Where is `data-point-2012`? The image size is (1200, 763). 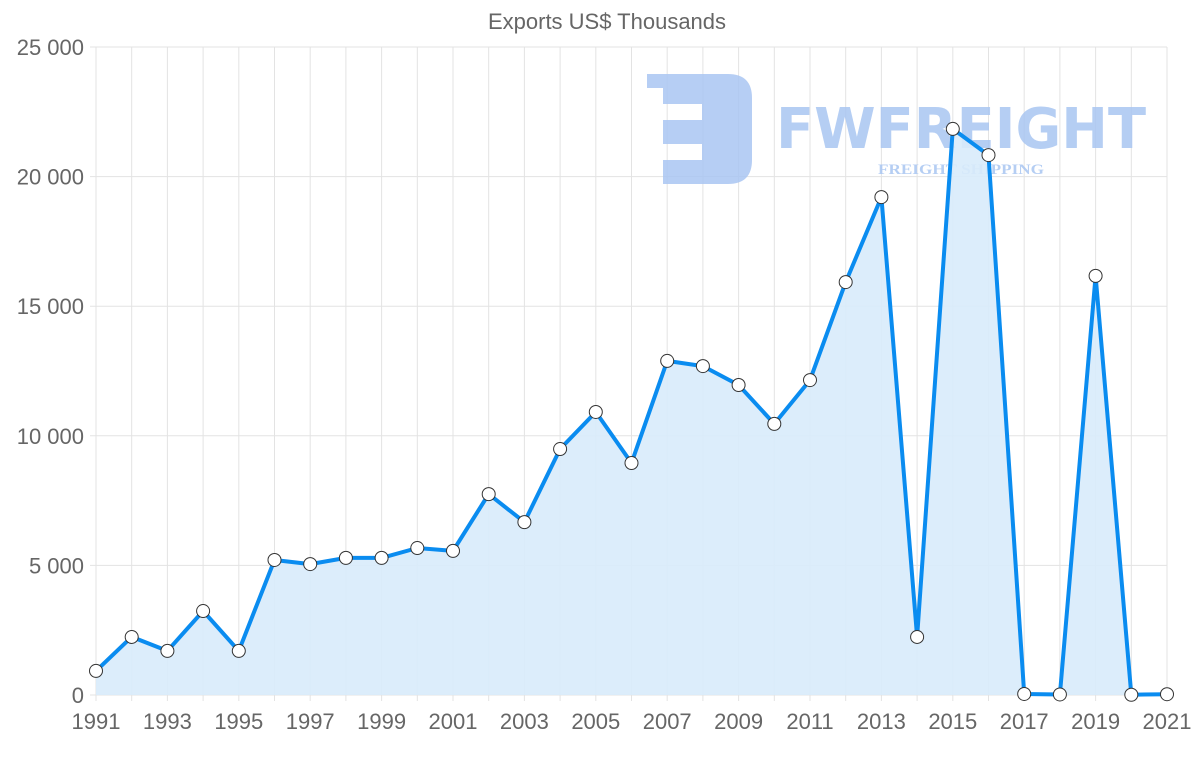
data-point-2012 is located at coordinates (845, 282).